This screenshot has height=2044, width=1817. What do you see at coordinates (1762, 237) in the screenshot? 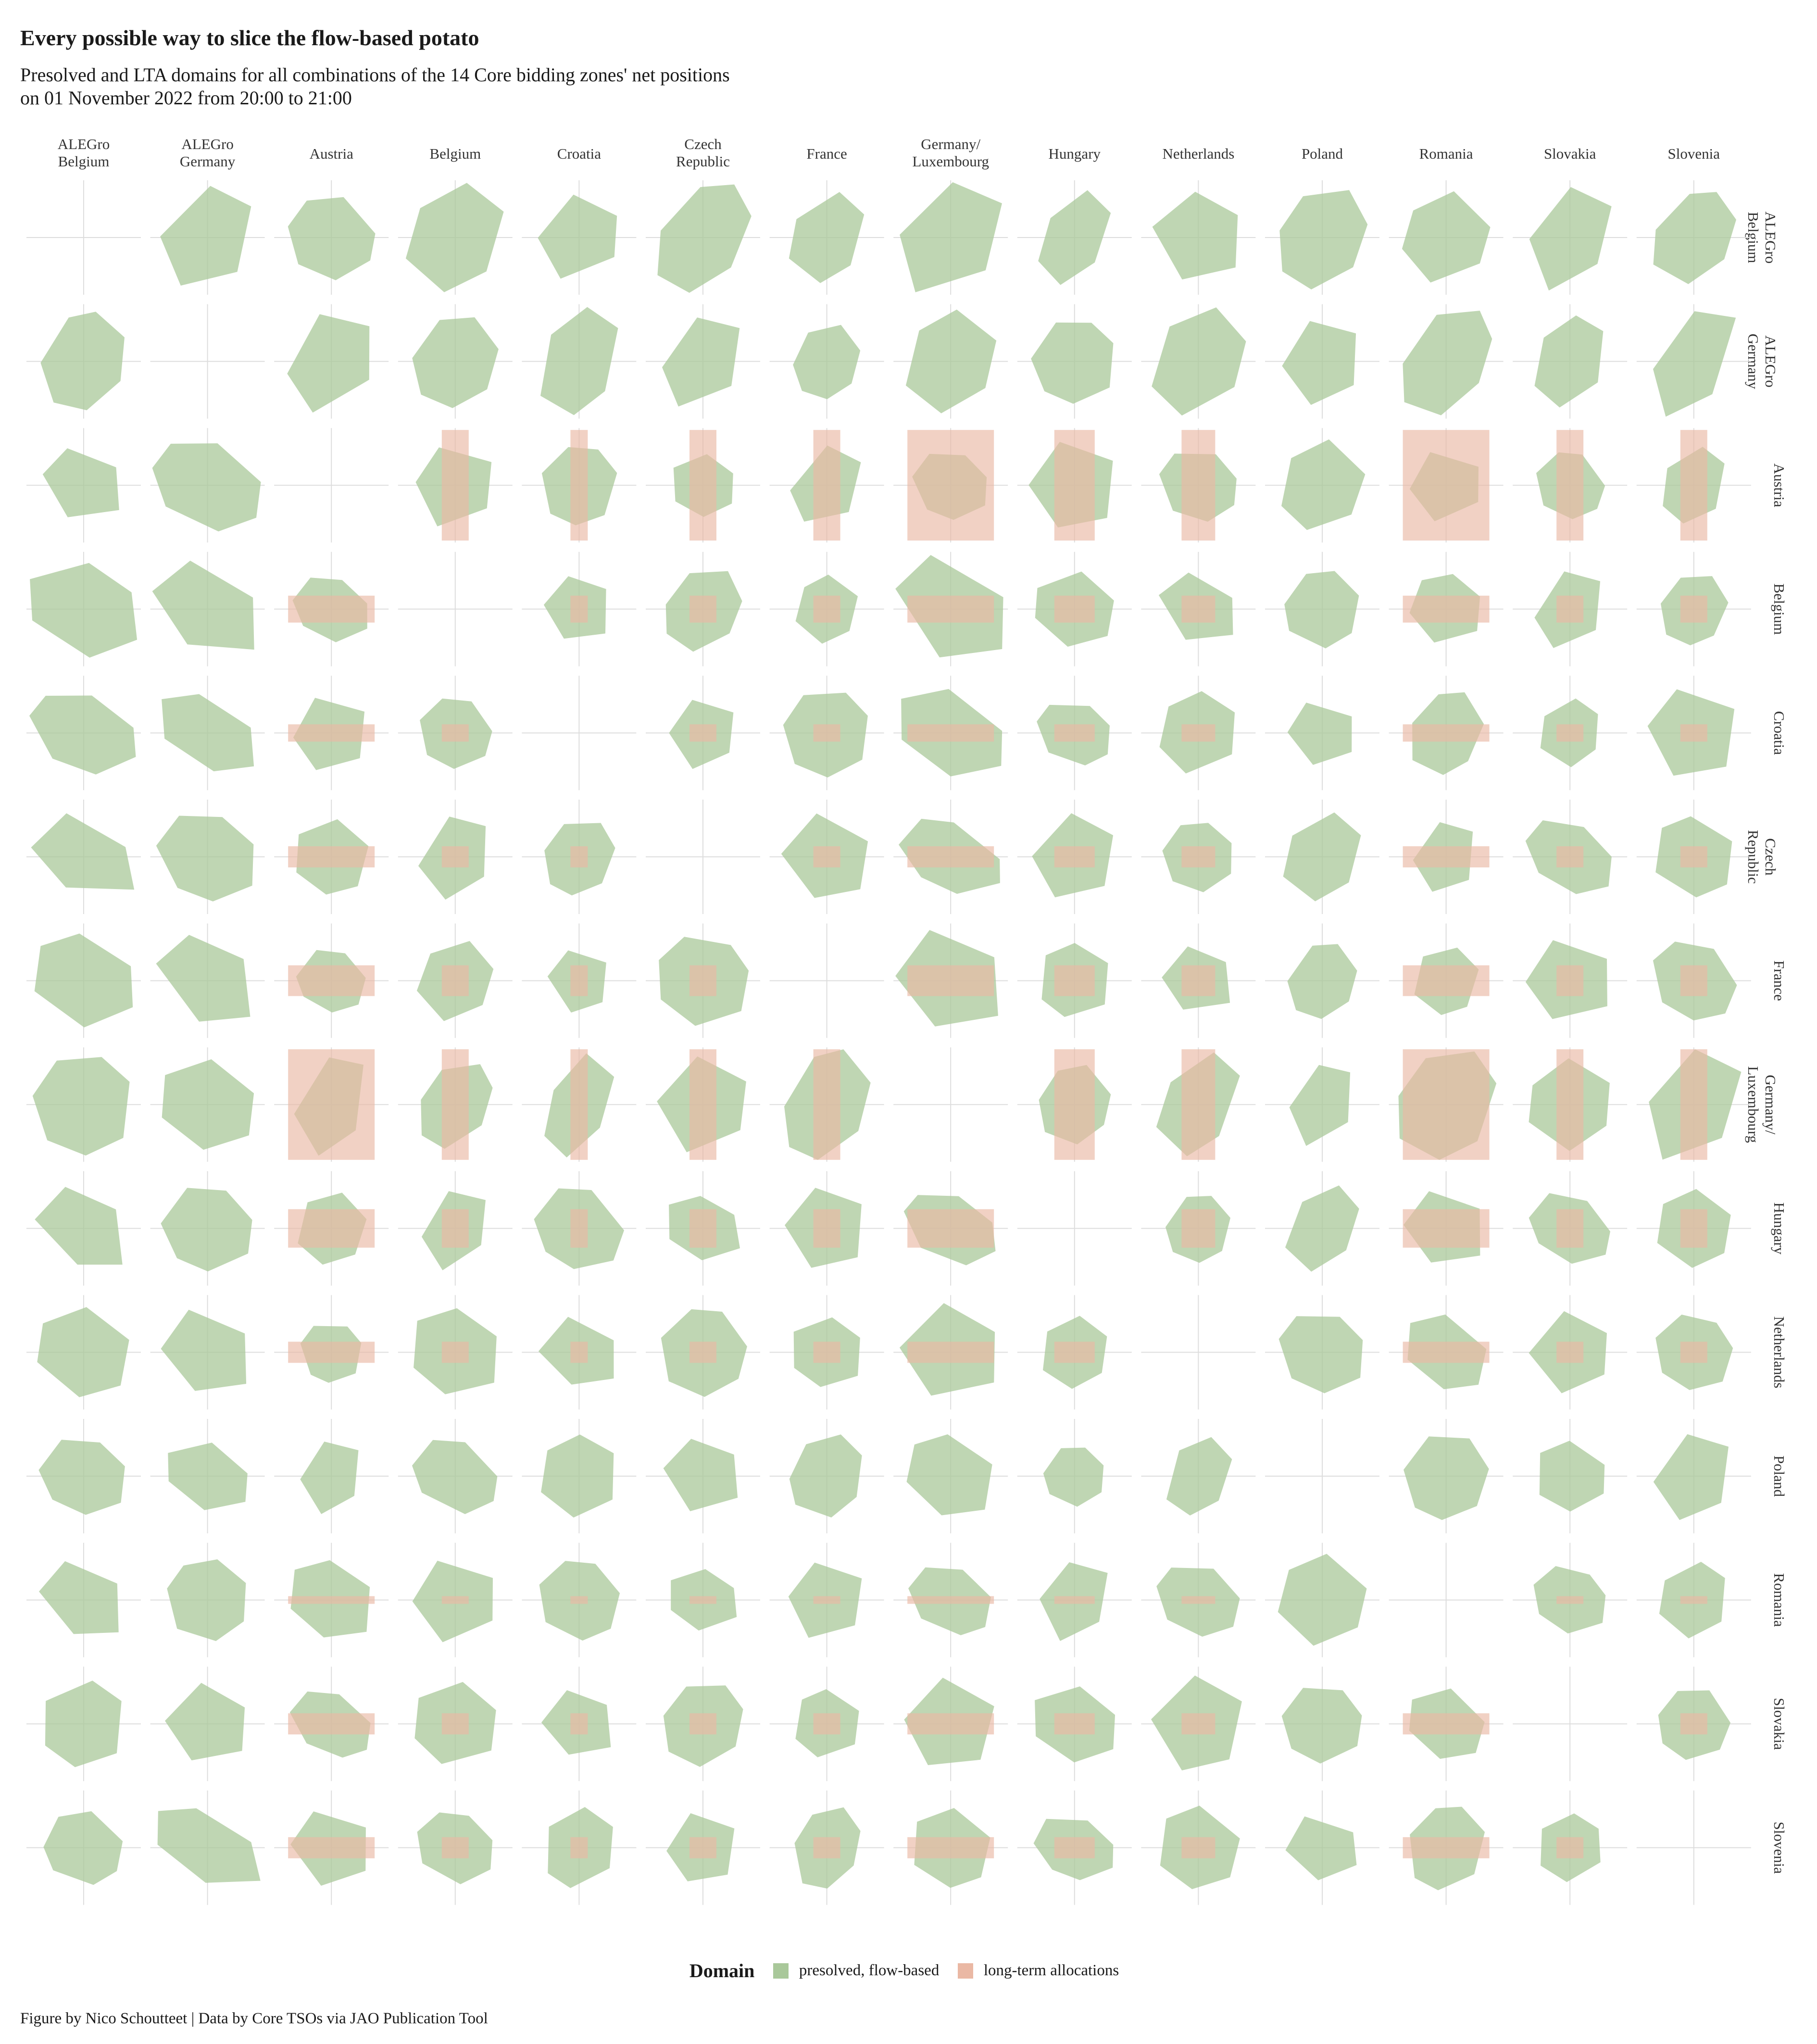
I see `row-label-alegro-belgium: ALEGroBelgium` at bounding box center [1762, 237].